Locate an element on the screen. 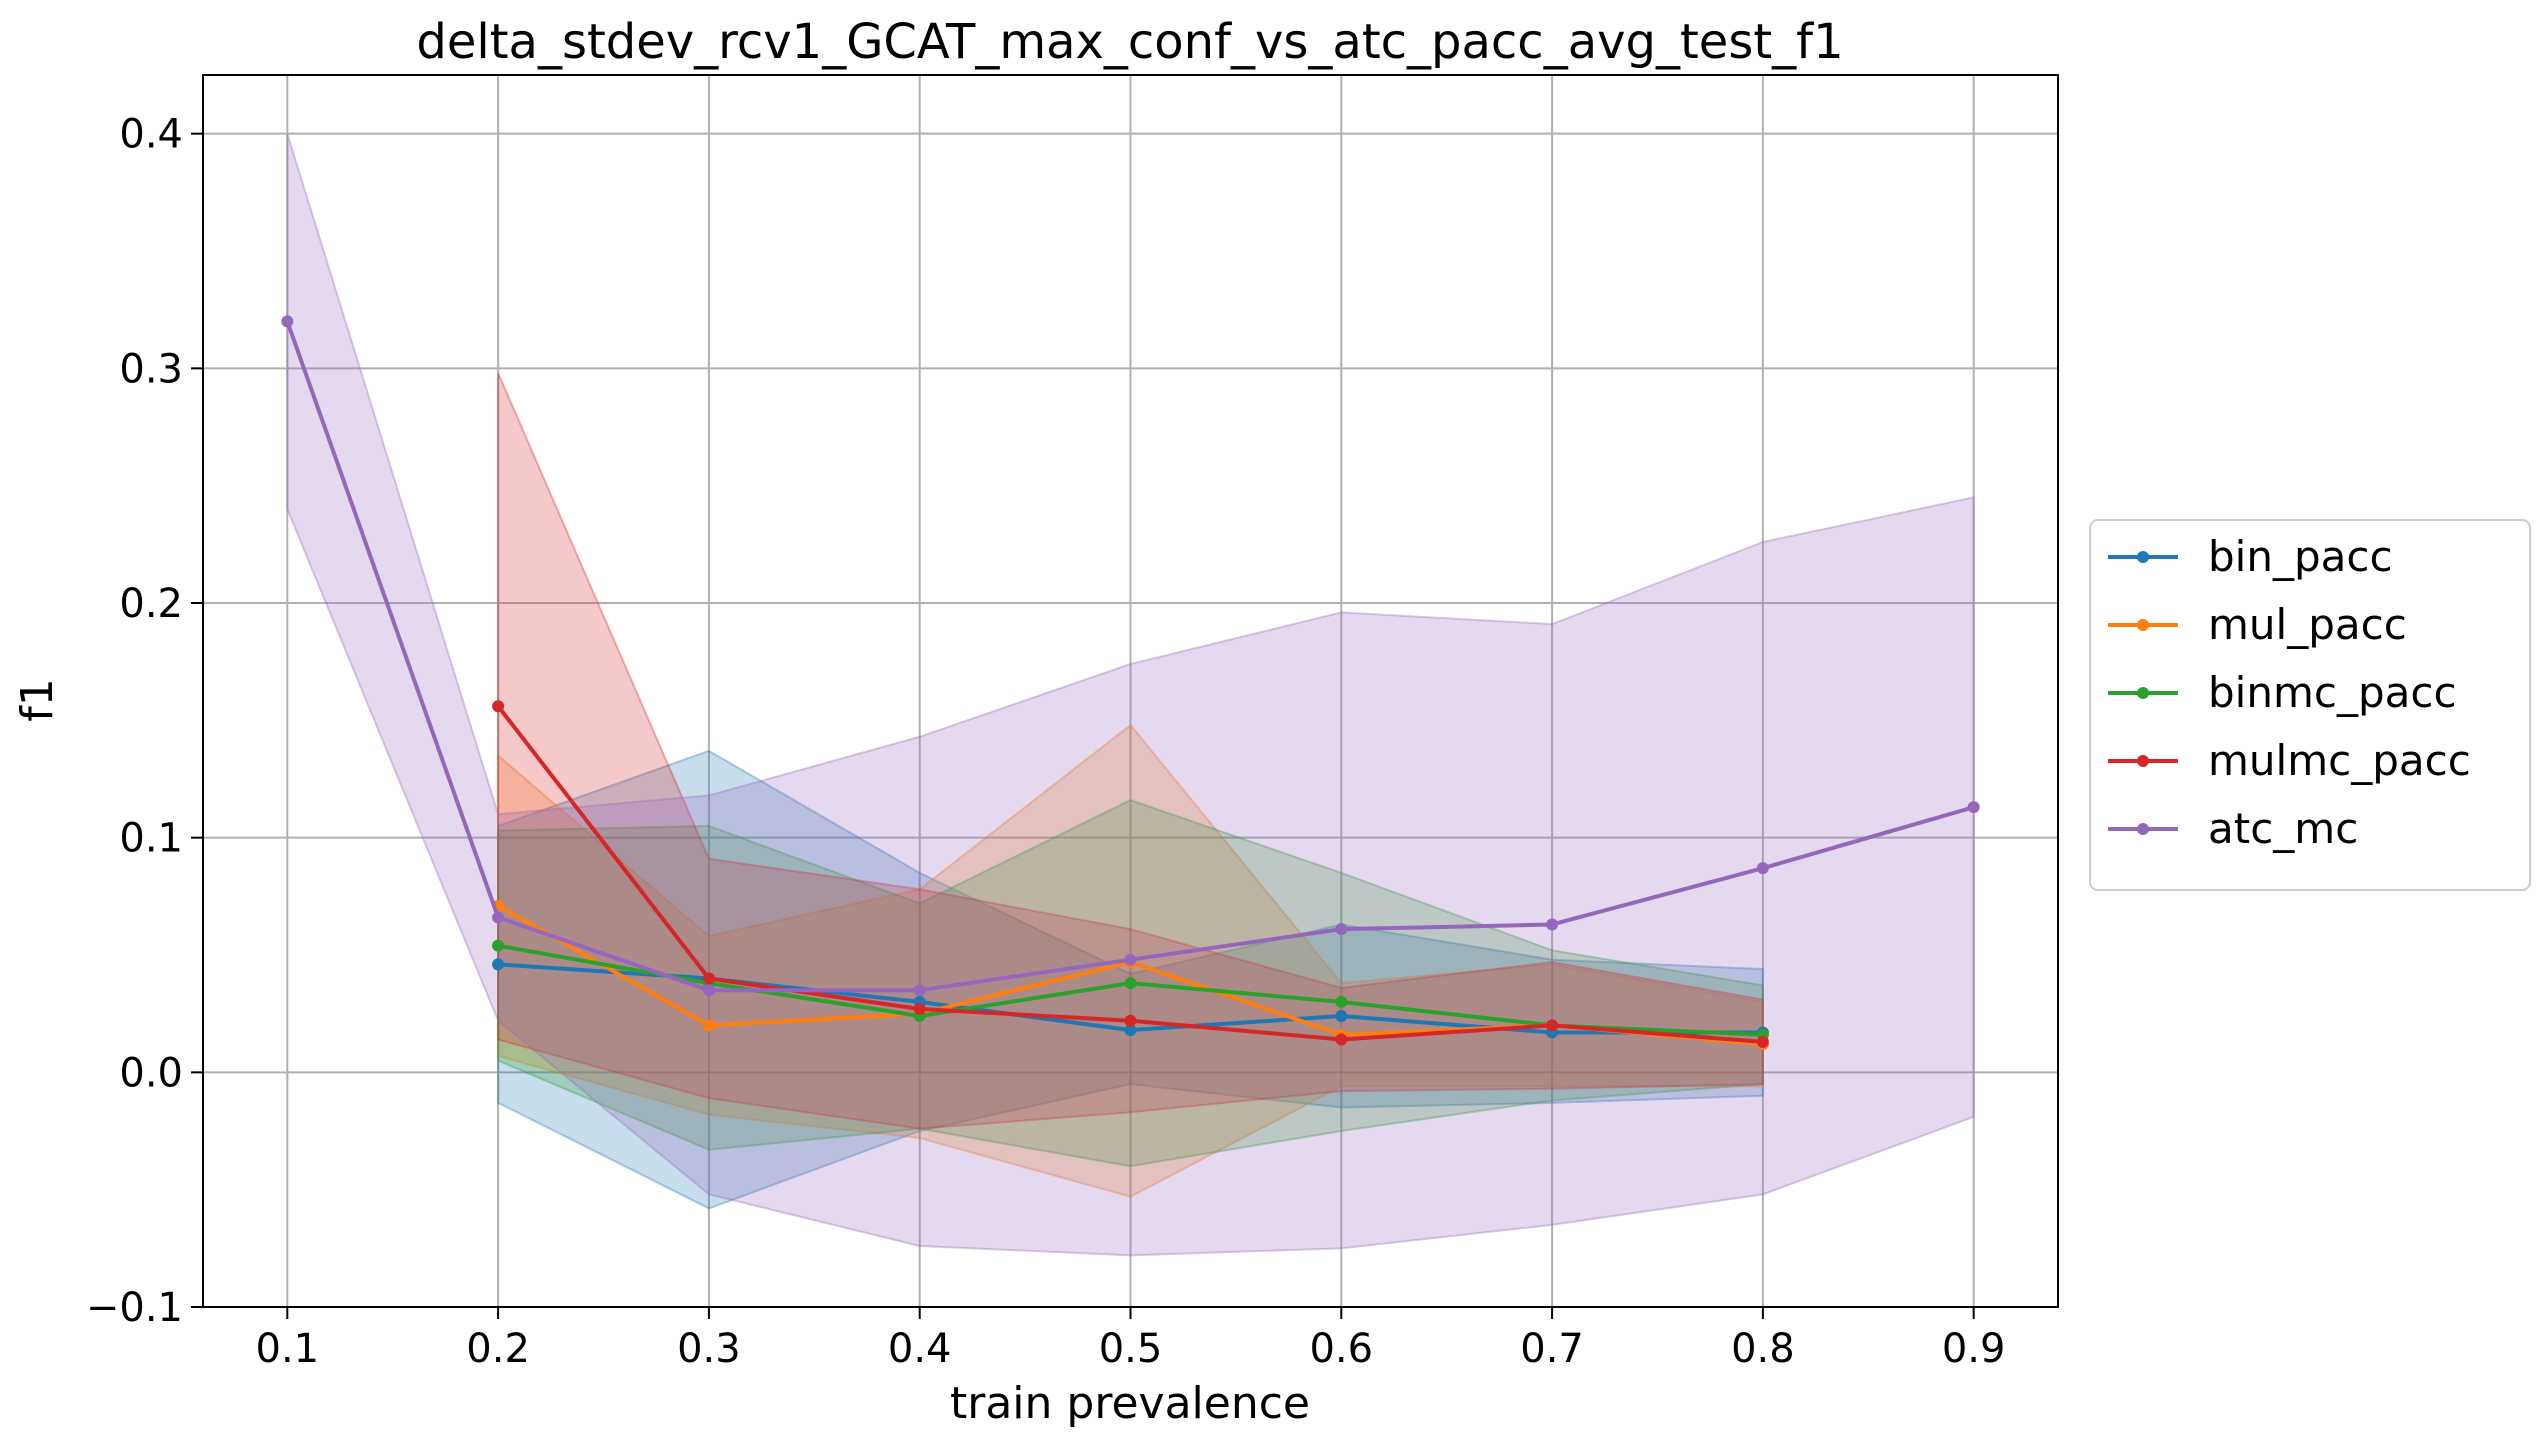 This screenshot has height=1446, width=2541. y-tick-label: 0.4 is located at coordinates (151, 135).